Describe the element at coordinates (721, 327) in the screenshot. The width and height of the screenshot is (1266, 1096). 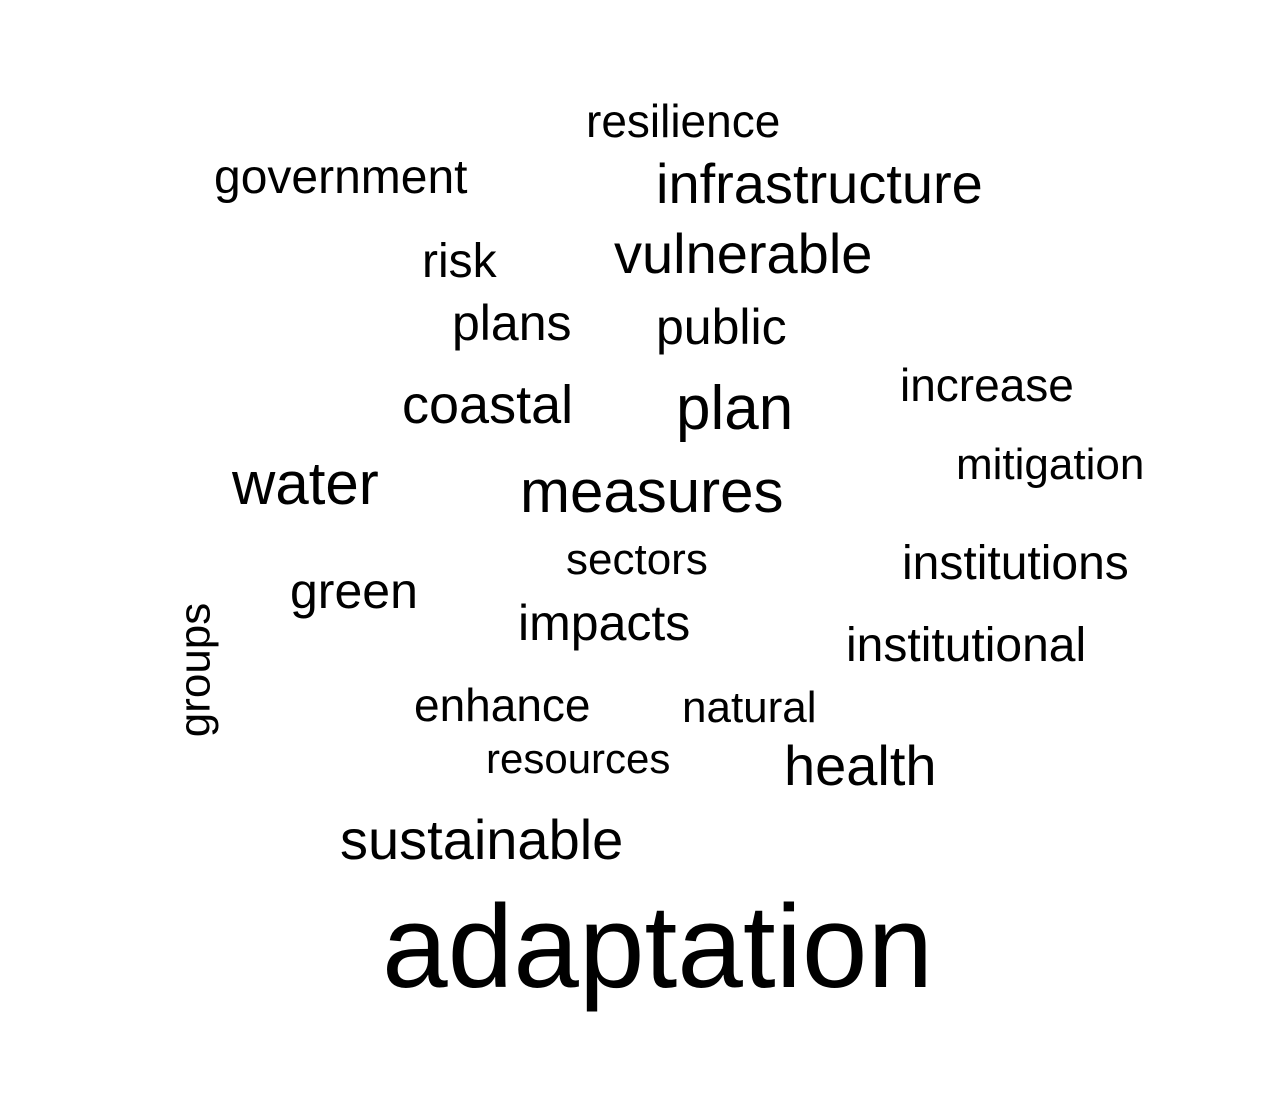
I see `word-public: public` at that location.